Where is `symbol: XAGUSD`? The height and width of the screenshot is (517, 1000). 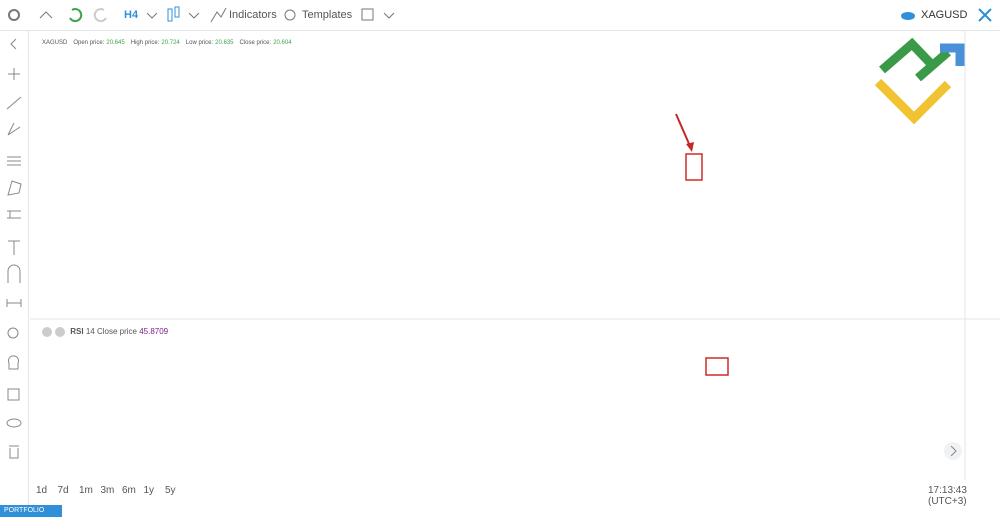
symbol: XAGUSD is located at coordinates (944, 15).